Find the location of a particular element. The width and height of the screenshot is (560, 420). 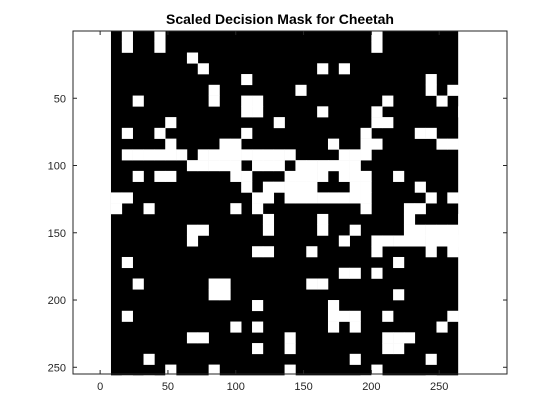

x-tick-label: 0 is located at coordinates (100, 387).